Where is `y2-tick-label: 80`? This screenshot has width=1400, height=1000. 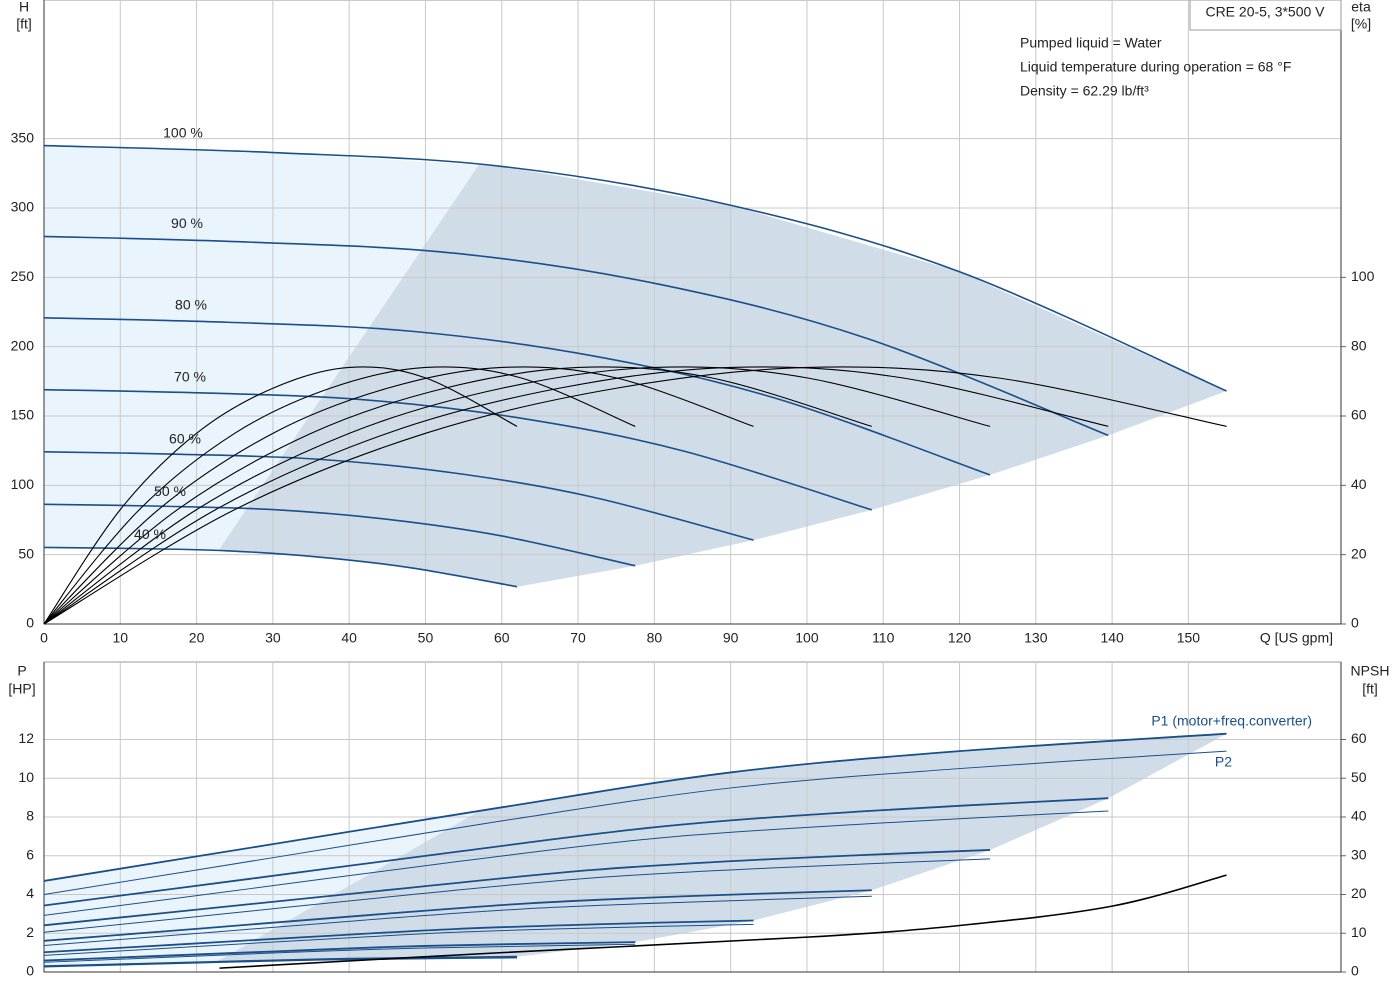 y2-tick-label: 80 is located at coordinates (1359, 345).